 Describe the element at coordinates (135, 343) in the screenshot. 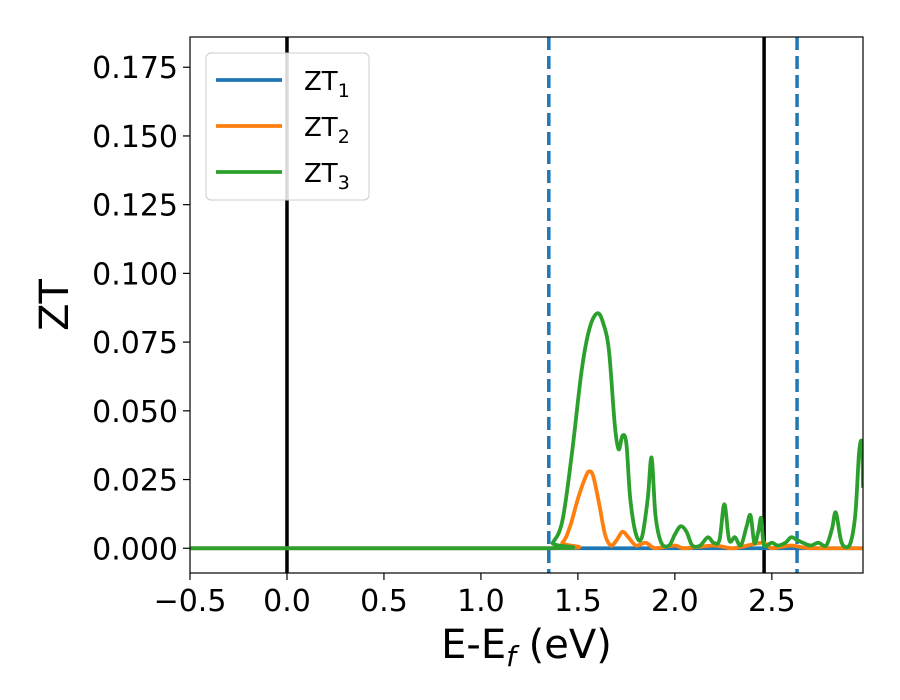

I see `y-tick-label: 0.075` at that location.